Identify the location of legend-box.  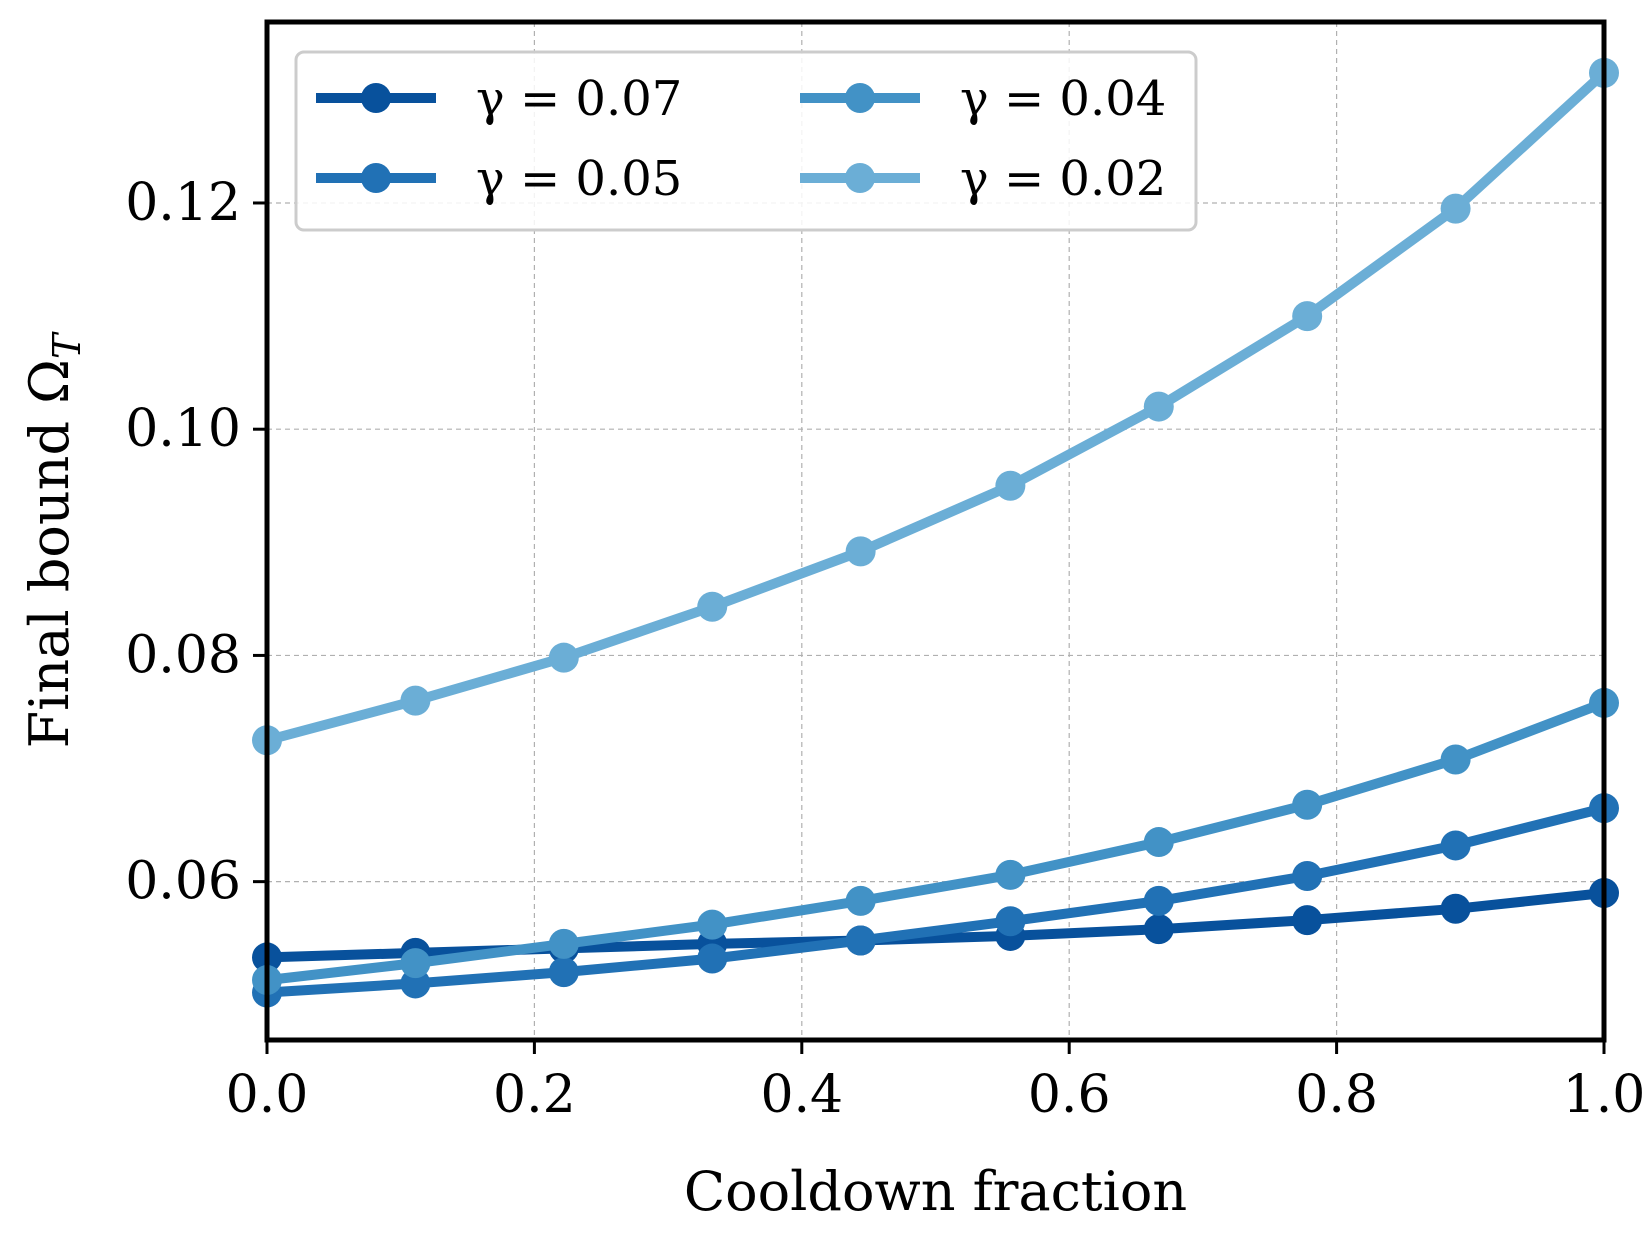
(746, 141).